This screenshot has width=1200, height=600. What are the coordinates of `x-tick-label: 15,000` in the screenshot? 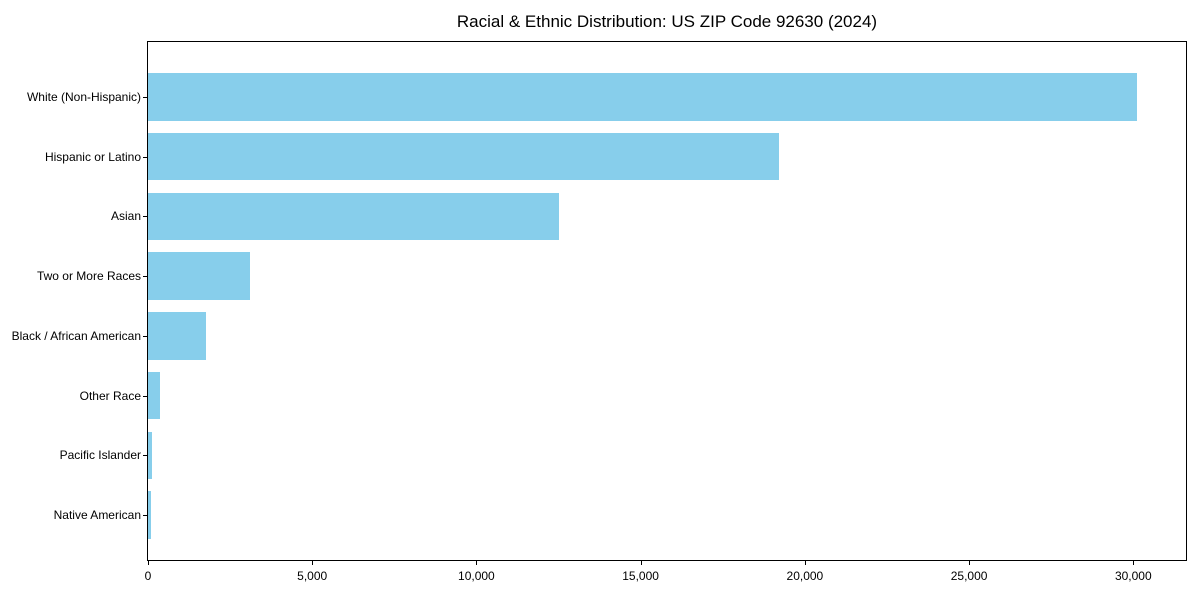 It's located at (640, 576).